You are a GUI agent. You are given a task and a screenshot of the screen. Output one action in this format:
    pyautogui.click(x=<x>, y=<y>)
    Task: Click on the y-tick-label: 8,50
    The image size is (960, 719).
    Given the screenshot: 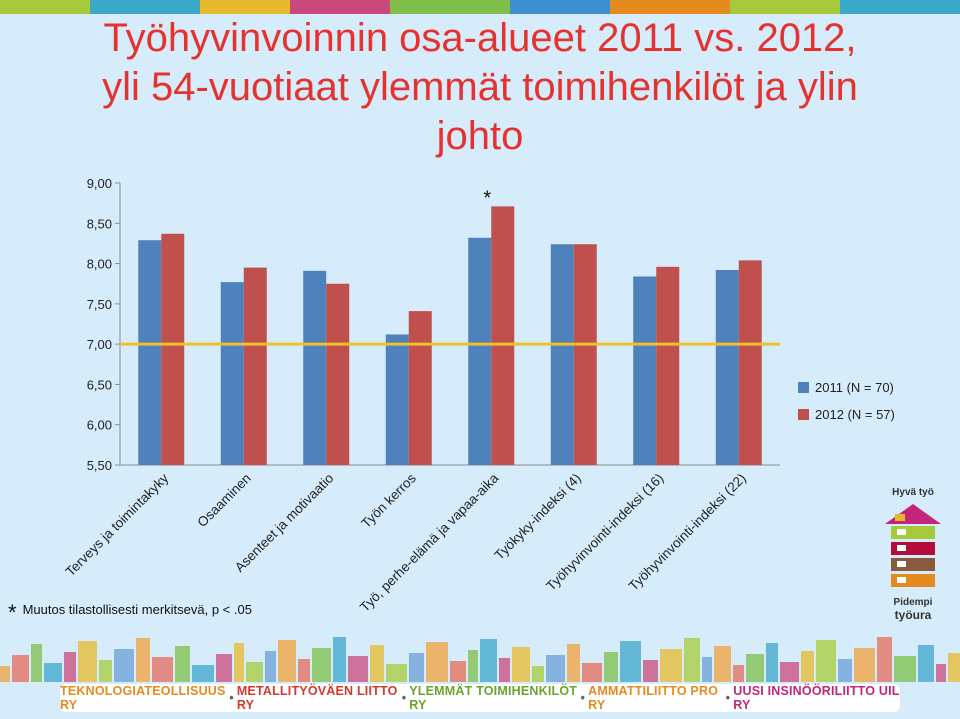 What is the action you would take?
    pyautogui.click(x=99, y=223)
    